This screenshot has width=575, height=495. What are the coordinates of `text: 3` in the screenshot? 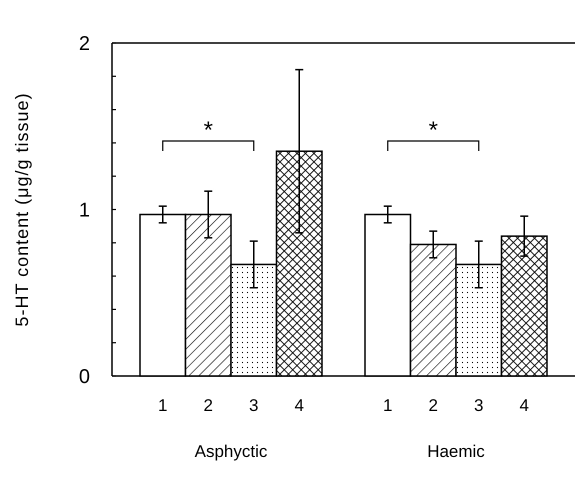 It's located at (479, 405).